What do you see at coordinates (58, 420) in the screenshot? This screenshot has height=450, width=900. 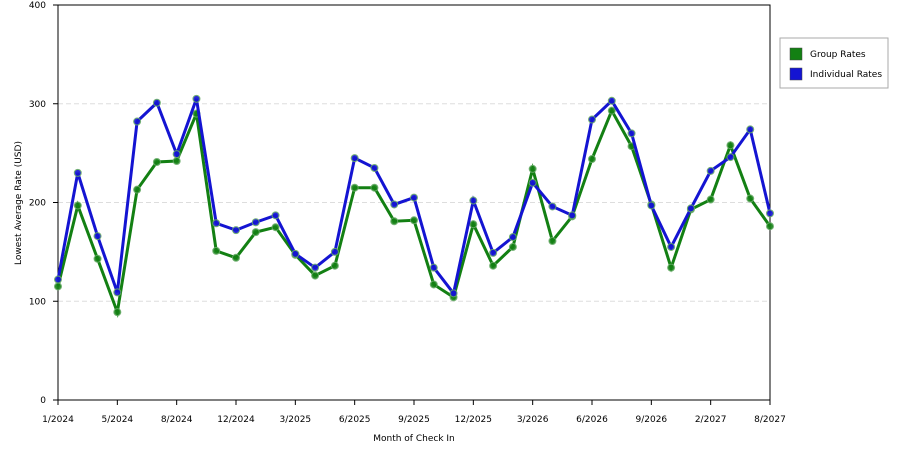 I see `x-tick-label: 1/2024` at bounding box center [58, 420].